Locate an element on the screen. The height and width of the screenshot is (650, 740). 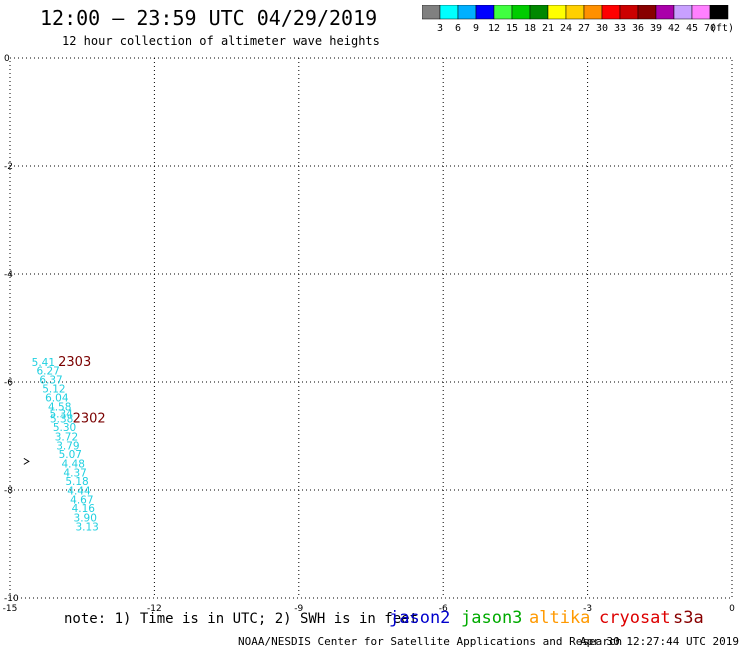
colorbar-tick-label: 18 is located at coordinates (530, 28).